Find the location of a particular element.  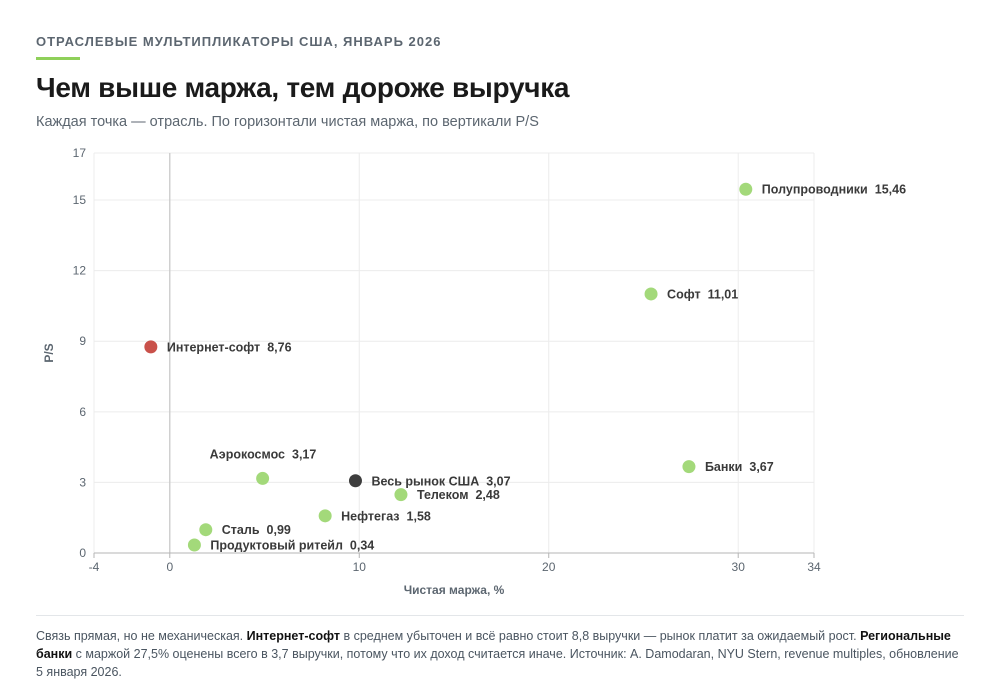

point-label: Нефтегаз 1,58 is located at coordinates (386, 516).